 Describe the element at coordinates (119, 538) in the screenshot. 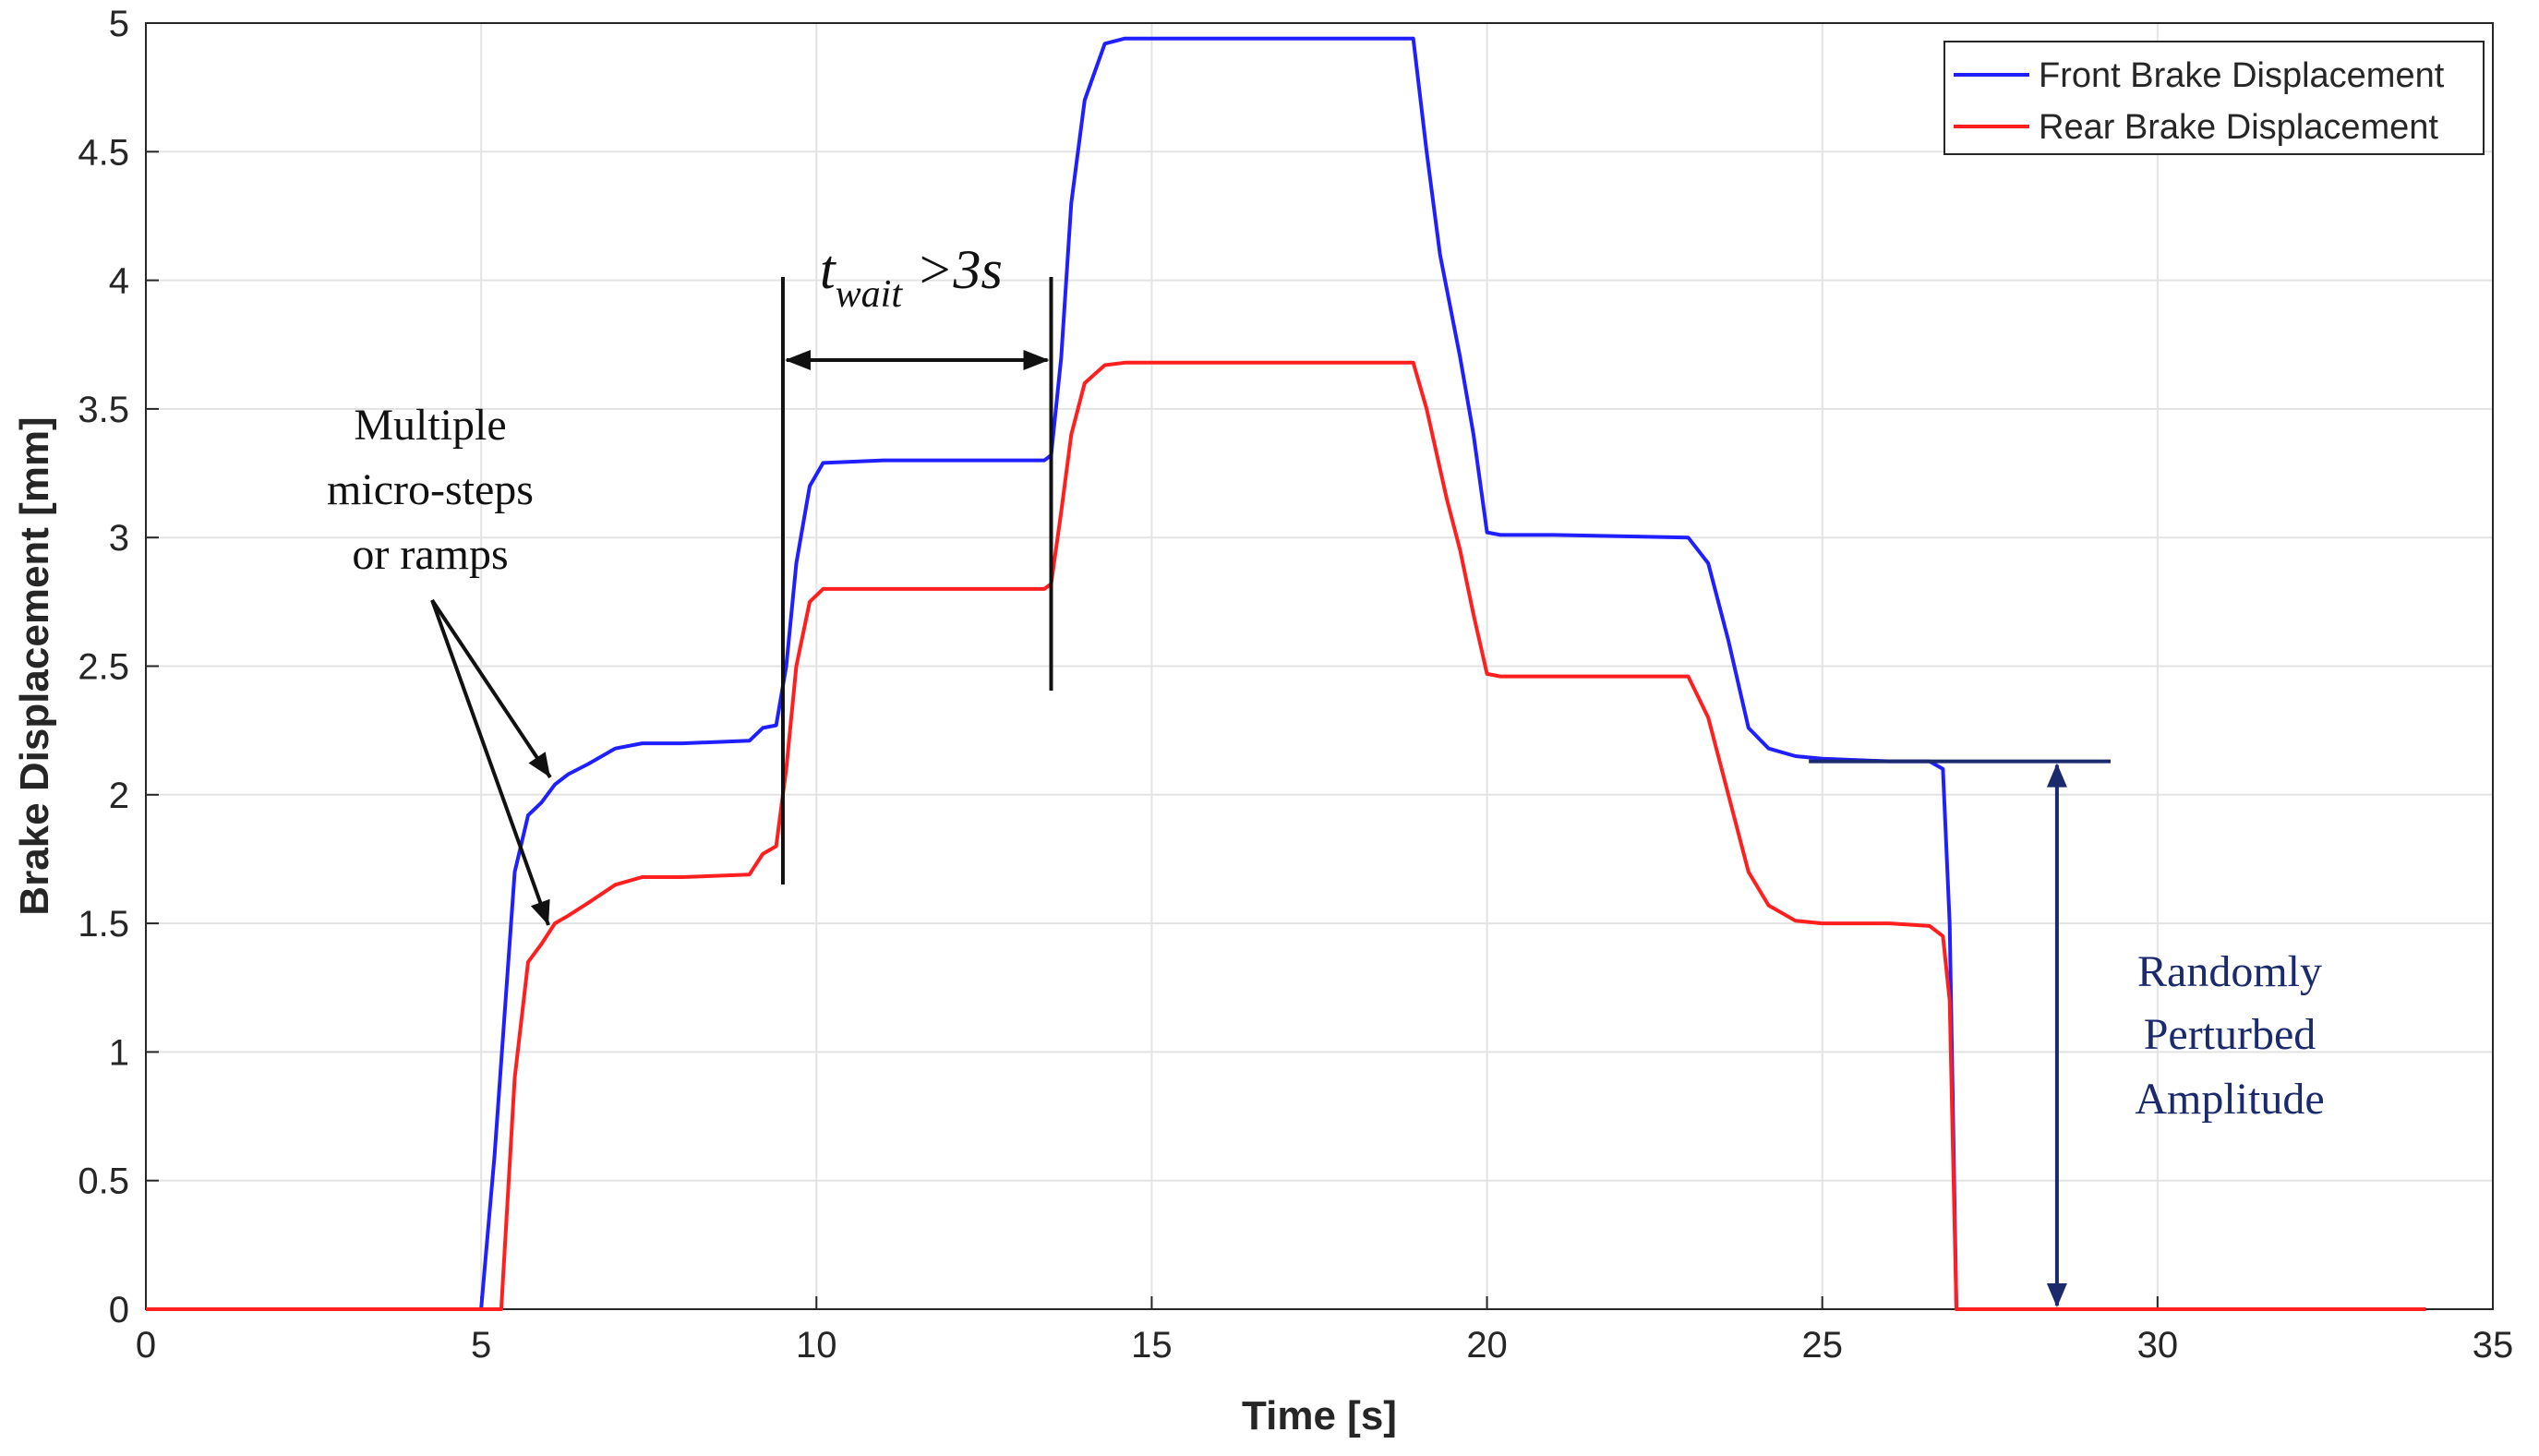

I see `y-tick-label: 3` at that location.